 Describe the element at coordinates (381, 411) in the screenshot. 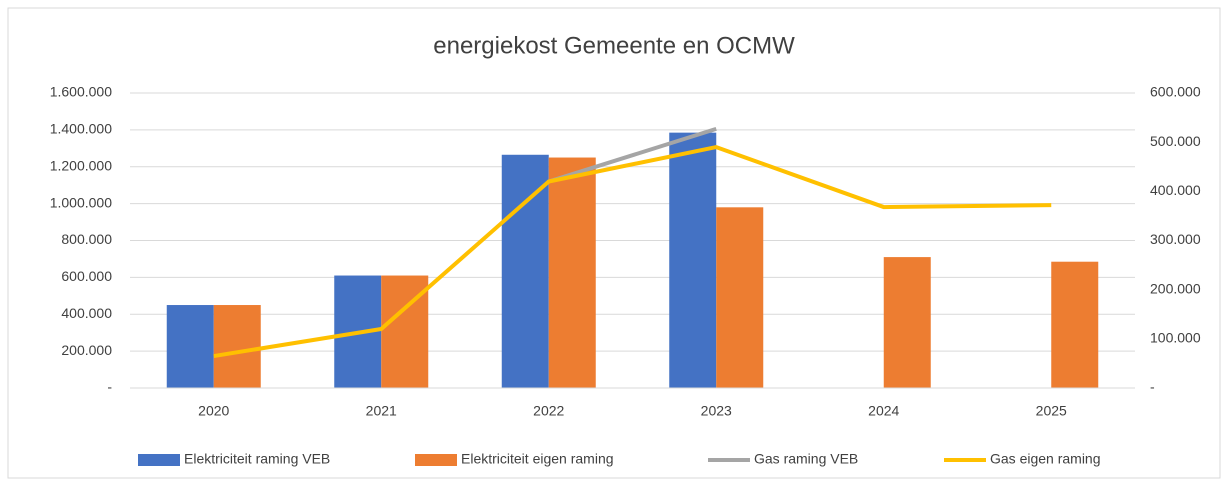

I see `x-tick-label: 2021` at that location.